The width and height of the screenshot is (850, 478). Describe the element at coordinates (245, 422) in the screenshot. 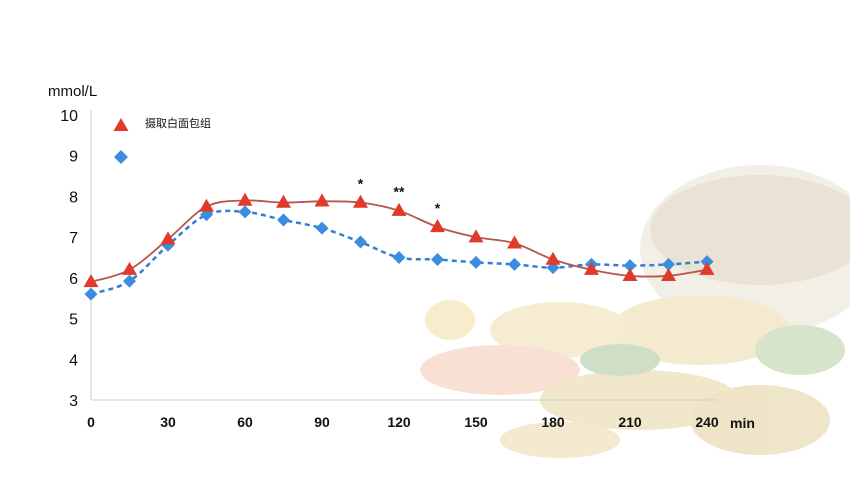

I see `x-tick-label: 60` at that location.